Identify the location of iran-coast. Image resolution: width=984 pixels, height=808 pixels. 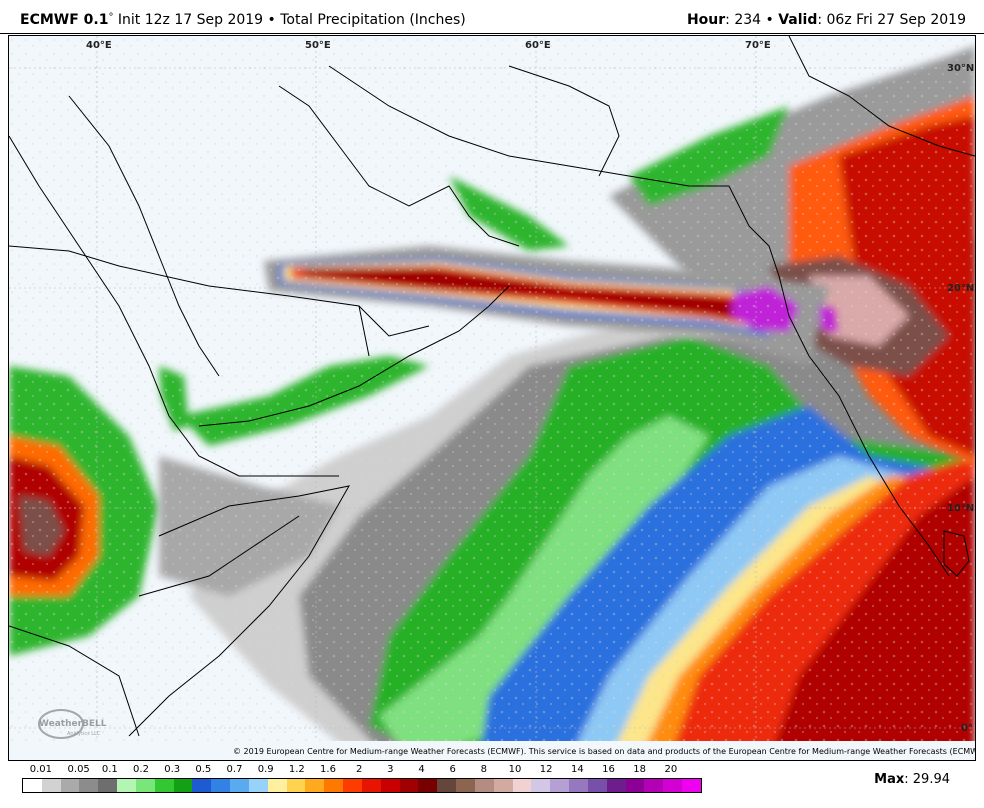
(528, 126).